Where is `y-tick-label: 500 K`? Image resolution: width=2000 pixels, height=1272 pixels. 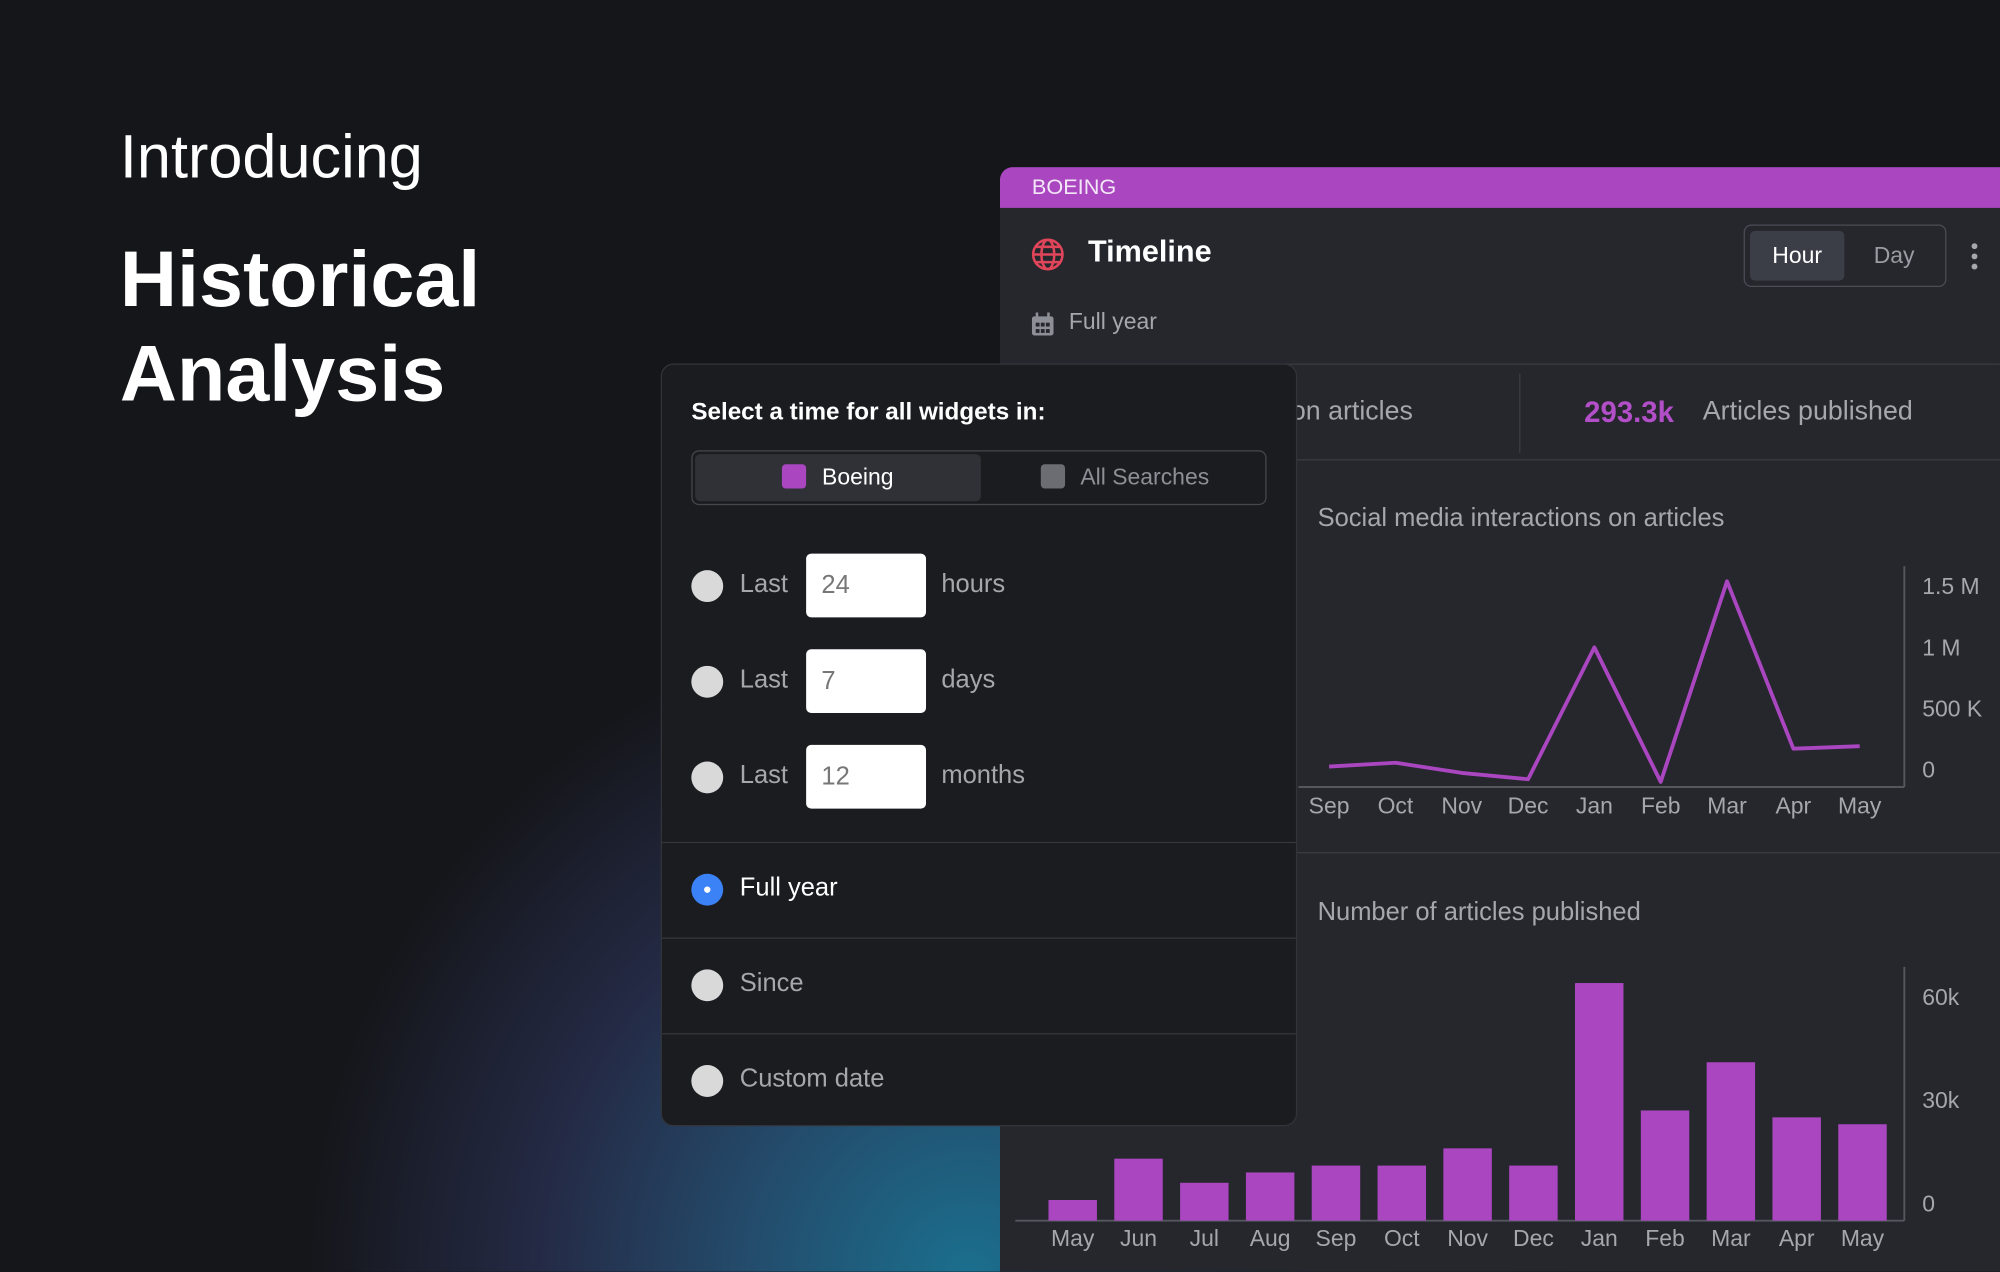 y-tick-label: 500 K is located at coordinates (1952, 709).